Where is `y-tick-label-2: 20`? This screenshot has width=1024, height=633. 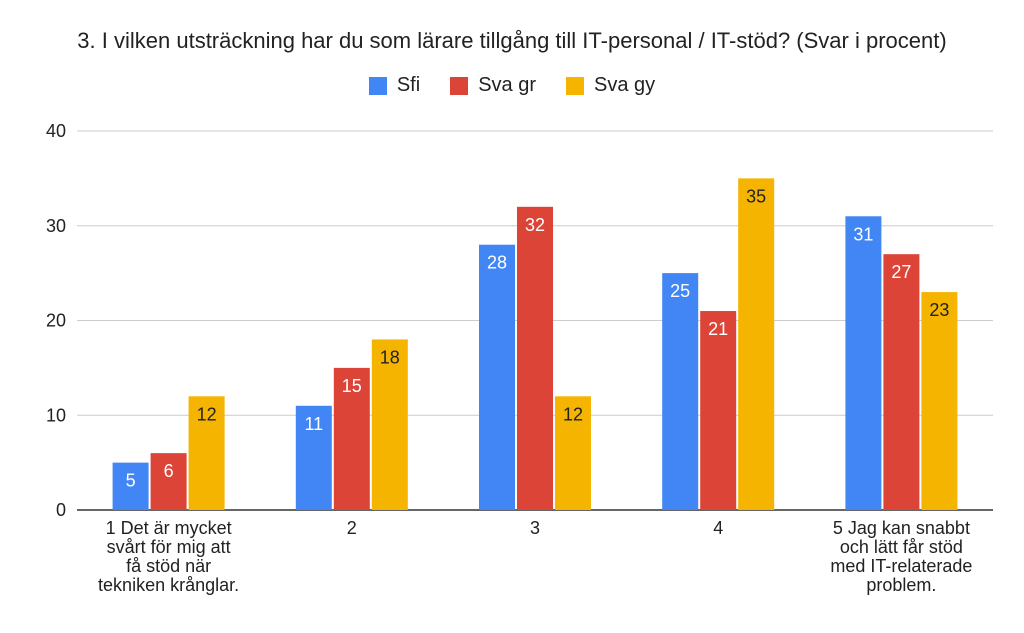
y-tick-label-2: 20 is located at coordinates (56, 321).